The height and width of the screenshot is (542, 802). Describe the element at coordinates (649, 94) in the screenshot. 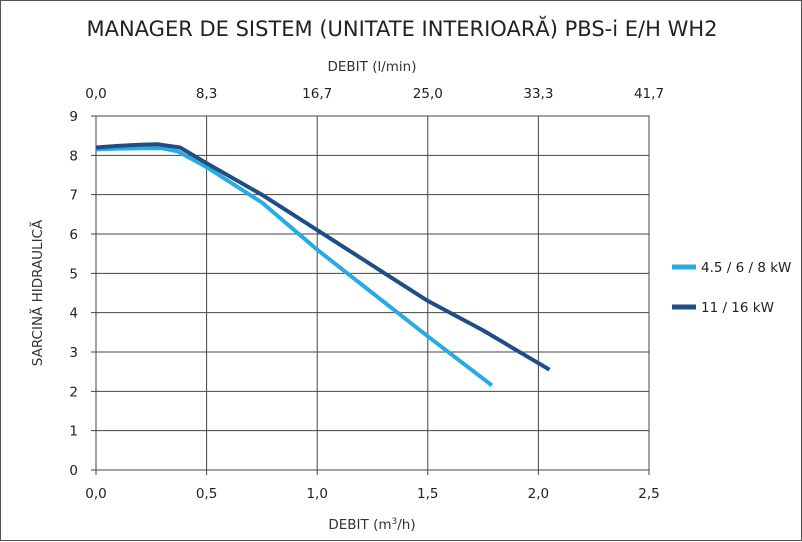

I see `x-top-tick-label: 41,7` at that location.